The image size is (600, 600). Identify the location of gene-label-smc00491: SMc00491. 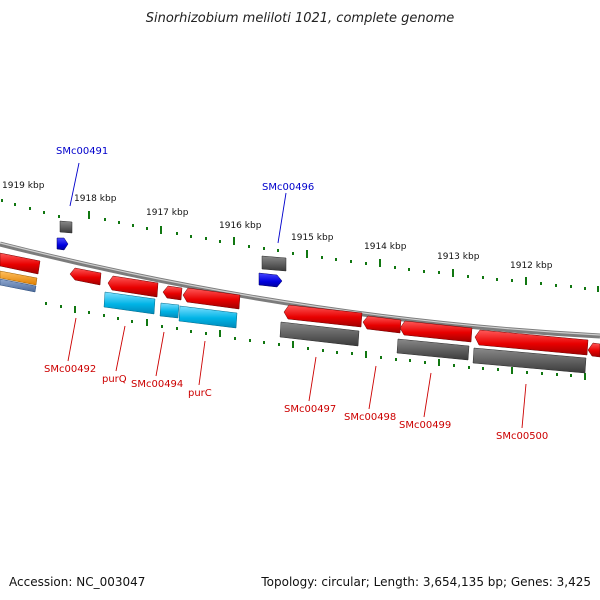
(82, 151).